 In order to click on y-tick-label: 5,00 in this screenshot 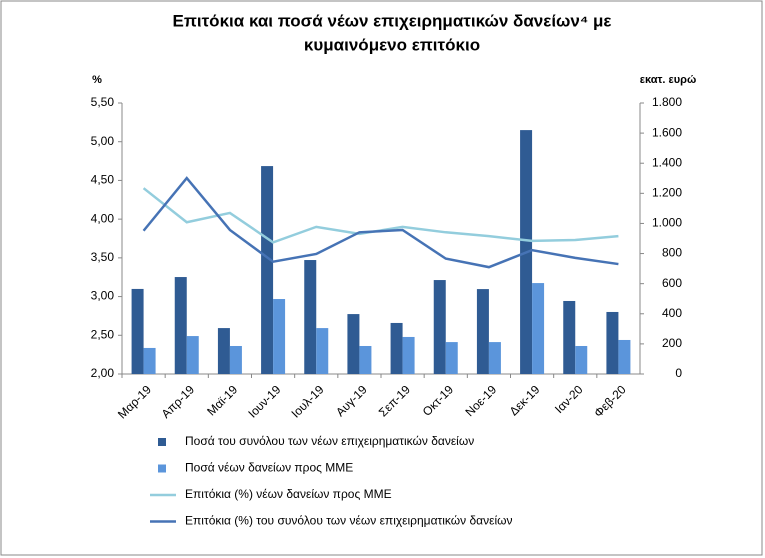, I will do `click(103, 141)`.